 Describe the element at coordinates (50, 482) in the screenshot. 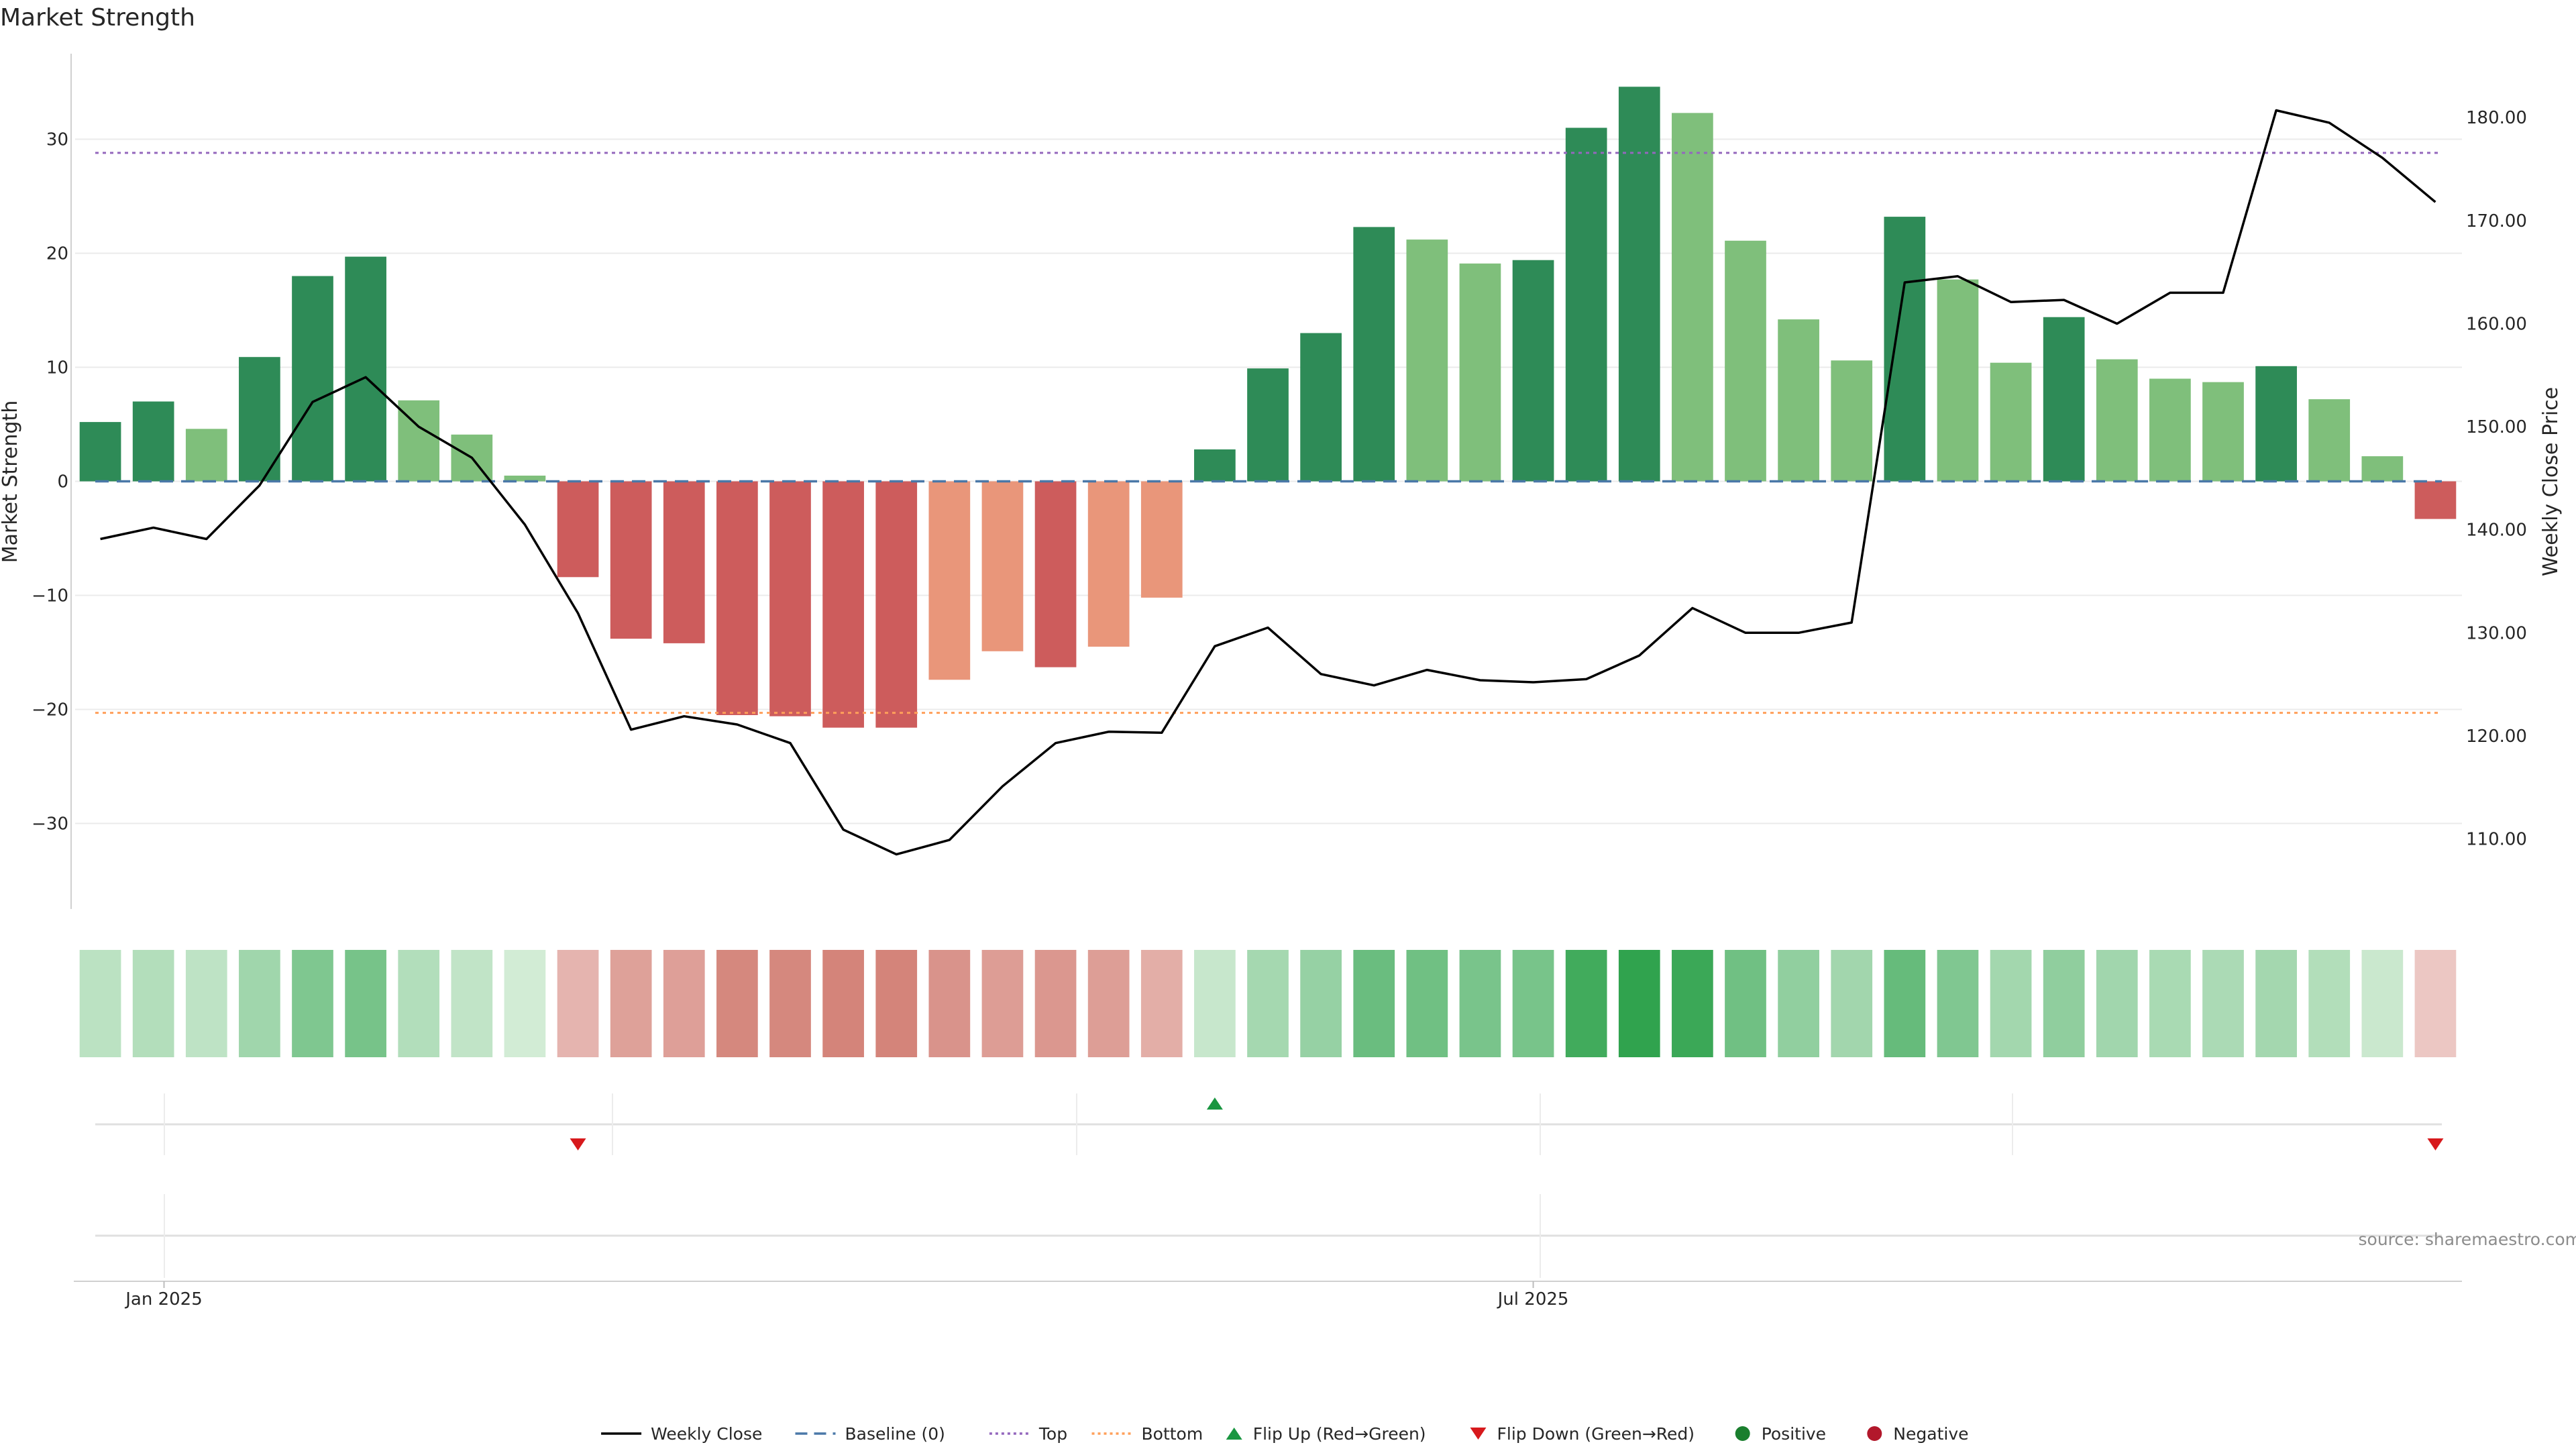

I see `left-tick-labels: 30 20 10 0 −10 −20 −30` at that location.